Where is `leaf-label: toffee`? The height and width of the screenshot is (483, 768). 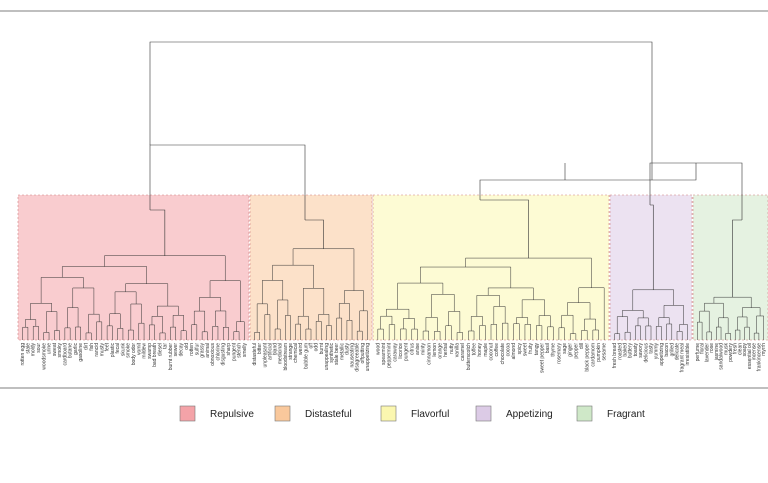 leaf-label: toffee is located at coordinates (475, 349).